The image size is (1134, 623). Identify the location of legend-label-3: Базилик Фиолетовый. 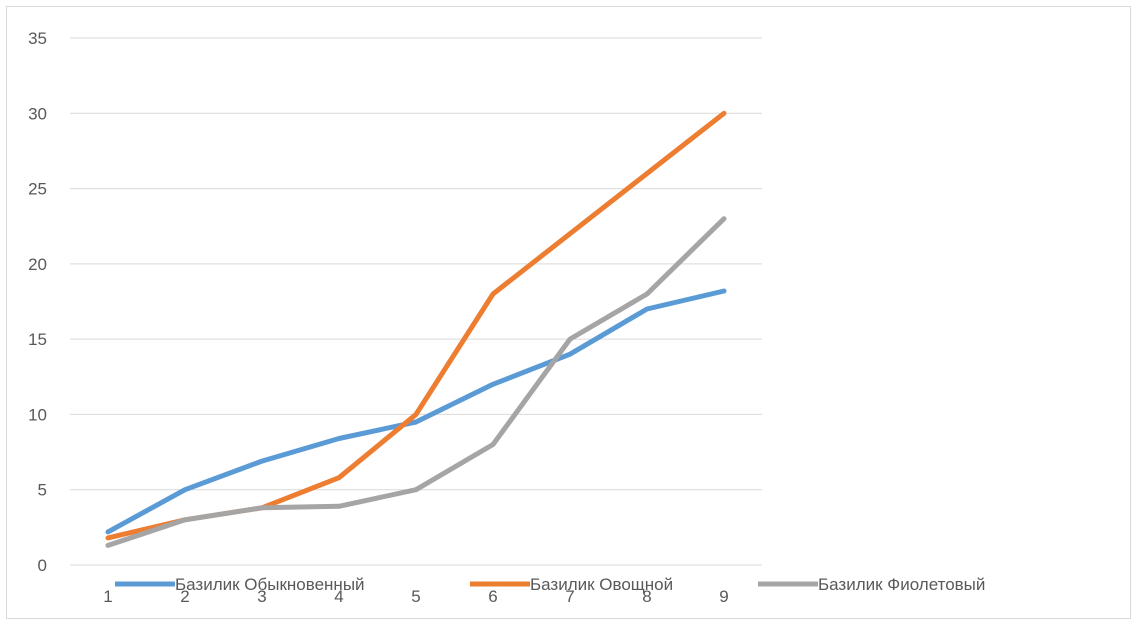
(901, 584).